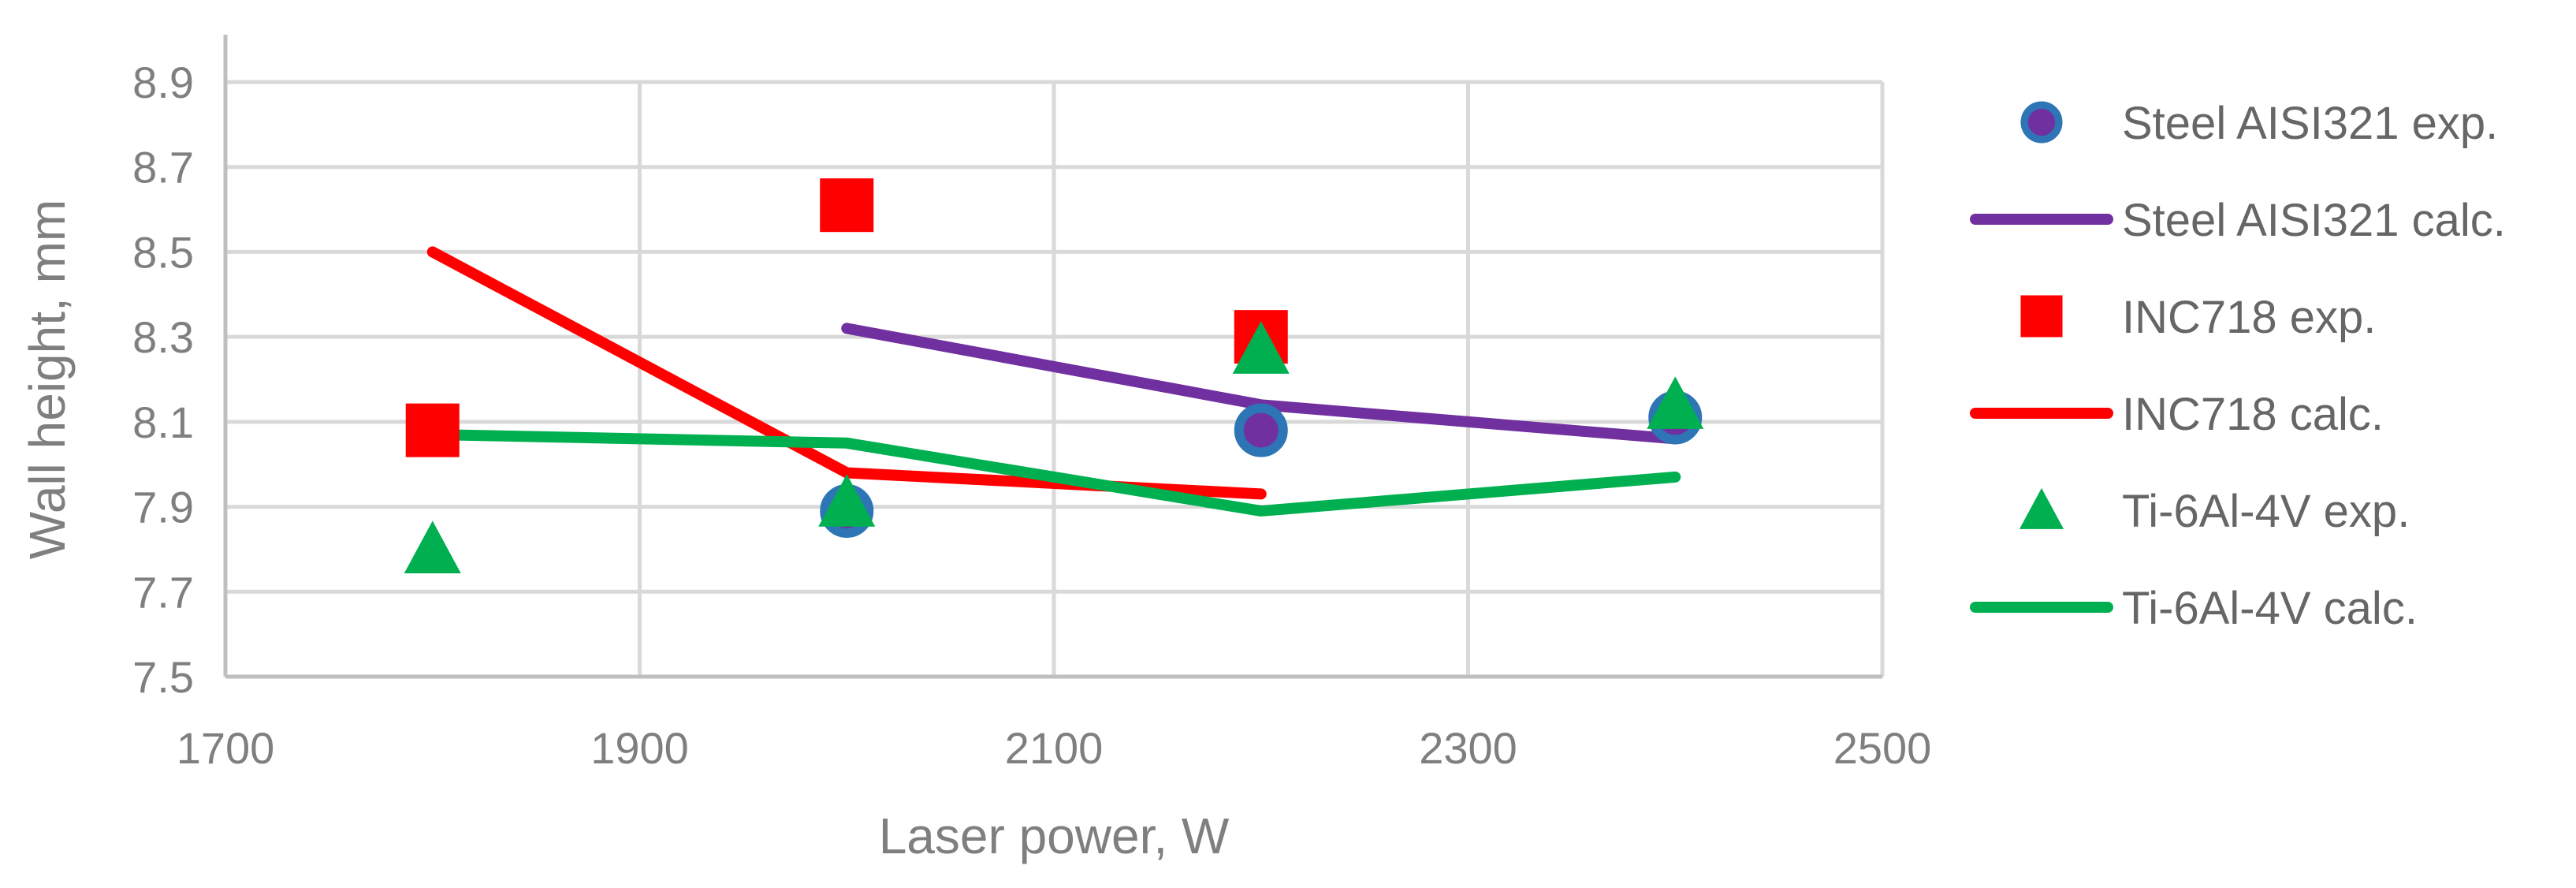  What do you see at coordinates (1053, 473) in the screenshot?
I see `series-line-ti-6al-4v-calc` at bounding box center [1053, 473].